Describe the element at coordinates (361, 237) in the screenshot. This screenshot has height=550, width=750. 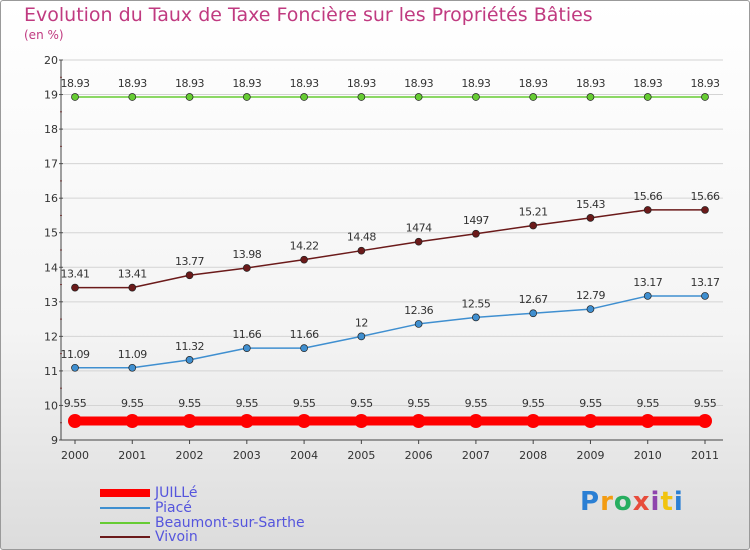
I see `data-label: 14.48` at that location.